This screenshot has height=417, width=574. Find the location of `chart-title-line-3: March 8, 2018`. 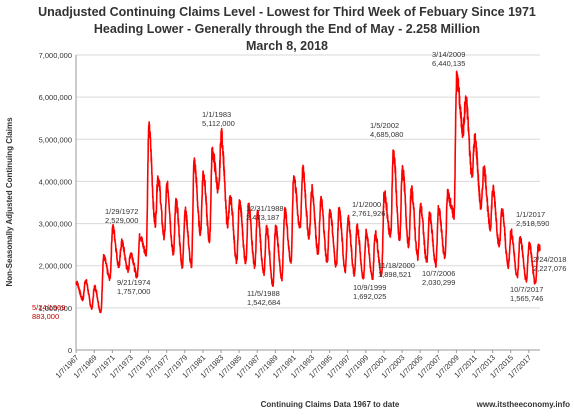

chart-title-line-3: March 8, 2018 is located at coordinates (287, 46).